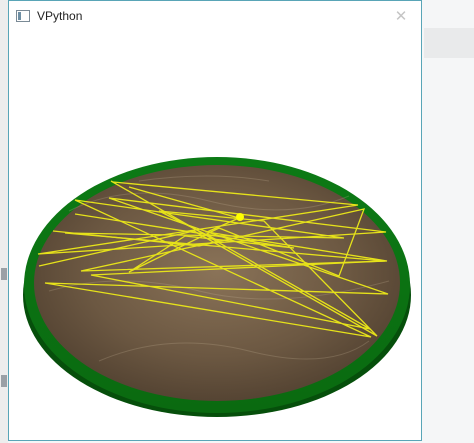 This screenshot has width=474, height=443. What do you see at coordinates (401, 16) in the screenshot?
I see `close-icon: ✕` at bounding box center [401, 16].